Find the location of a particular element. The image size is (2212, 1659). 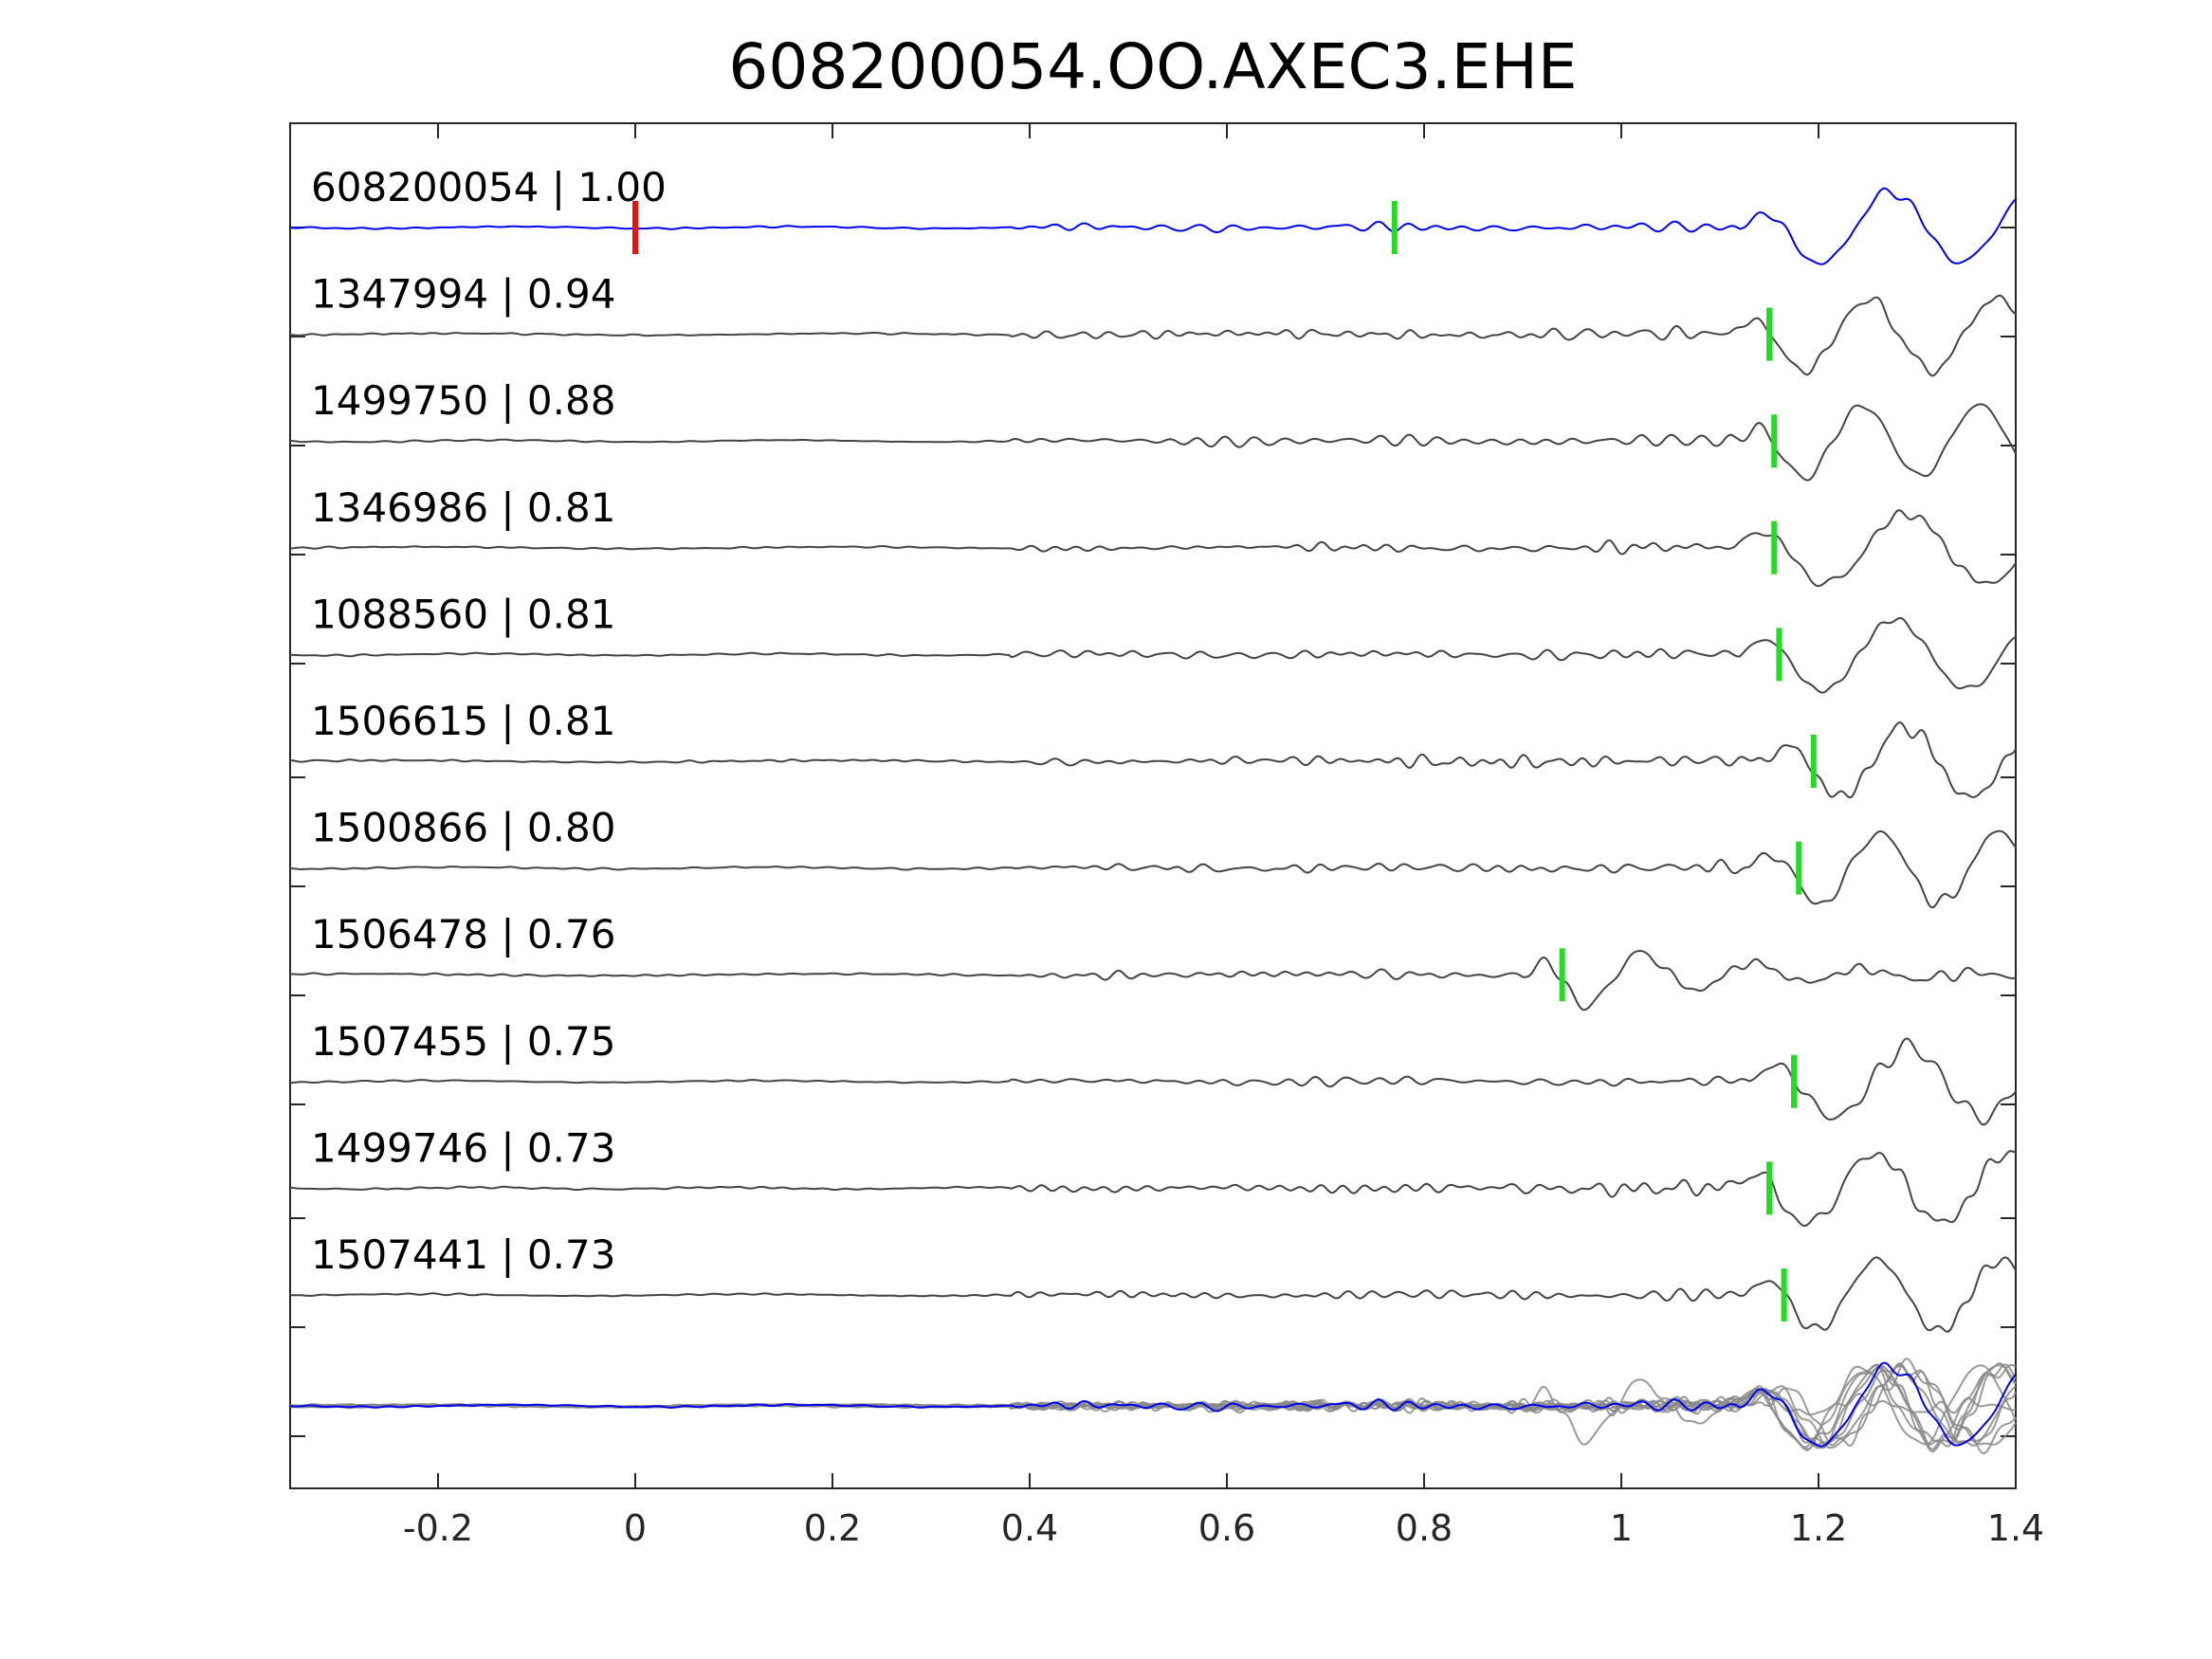

trace-label: 1346986 | 0.81 is located at coordinates (463, 507).